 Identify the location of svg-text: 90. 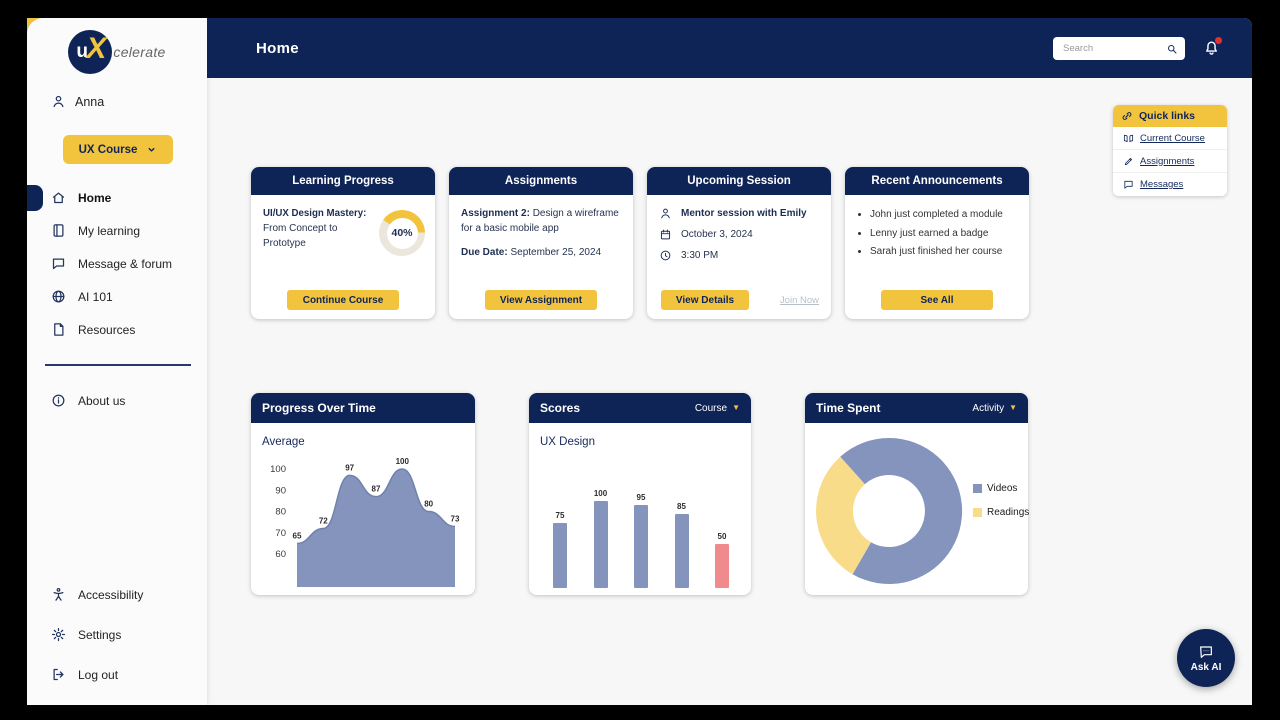
(280, 490).